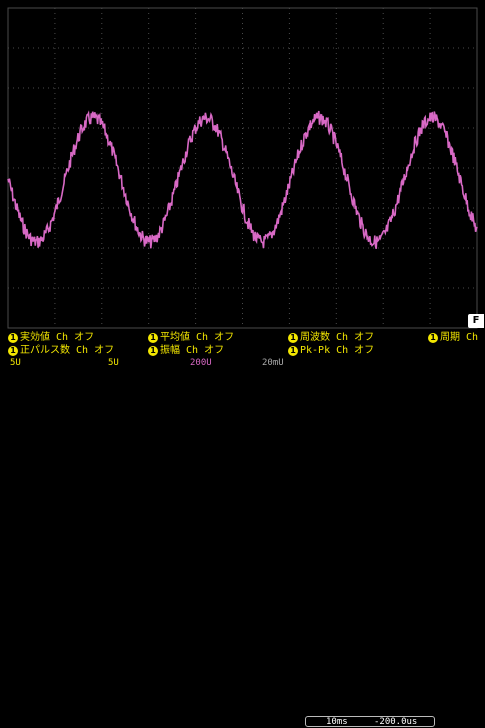 The height and width of the screenshot is (728, 485). Describe the element at coordinates (370, 721) in the screenshot. I see `timebase-box: 10ms -200.0us` at that location.